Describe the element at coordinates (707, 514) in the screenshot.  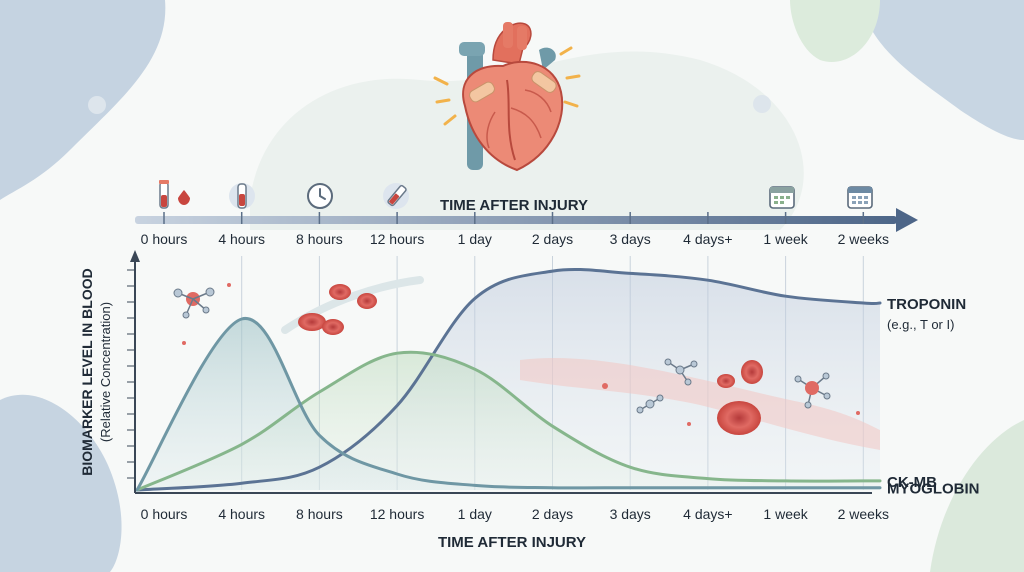
I see `x-tick-label: 4 days+` at that location.